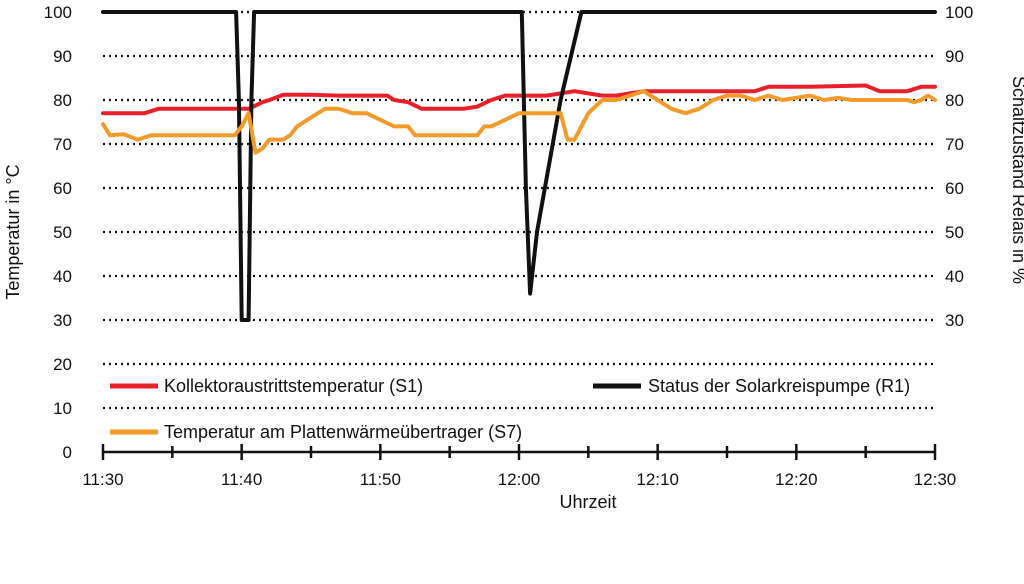  Describe the element at coordinates (954, 320) in the screenshot. I see `y-right-tick-label: 30` at that location.